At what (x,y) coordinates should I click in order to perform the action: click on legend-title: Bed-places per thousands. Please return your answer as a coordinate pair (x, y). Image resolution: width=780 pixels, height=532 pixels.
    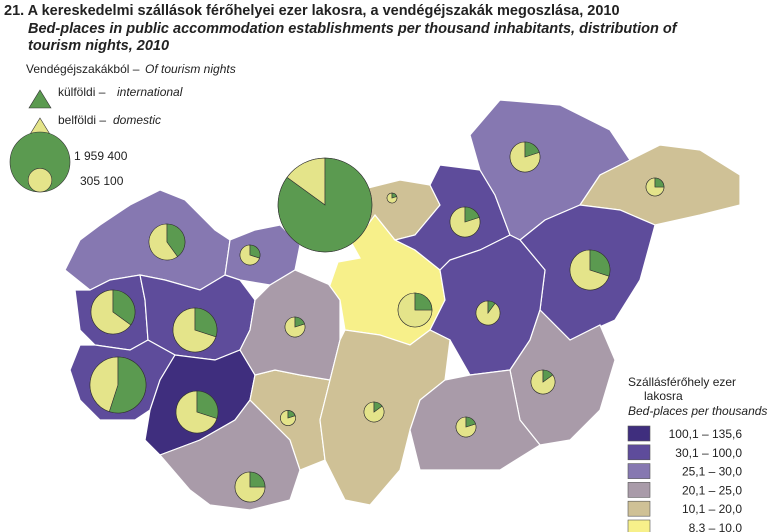
    Looking at the image, I should click on (697, 411).